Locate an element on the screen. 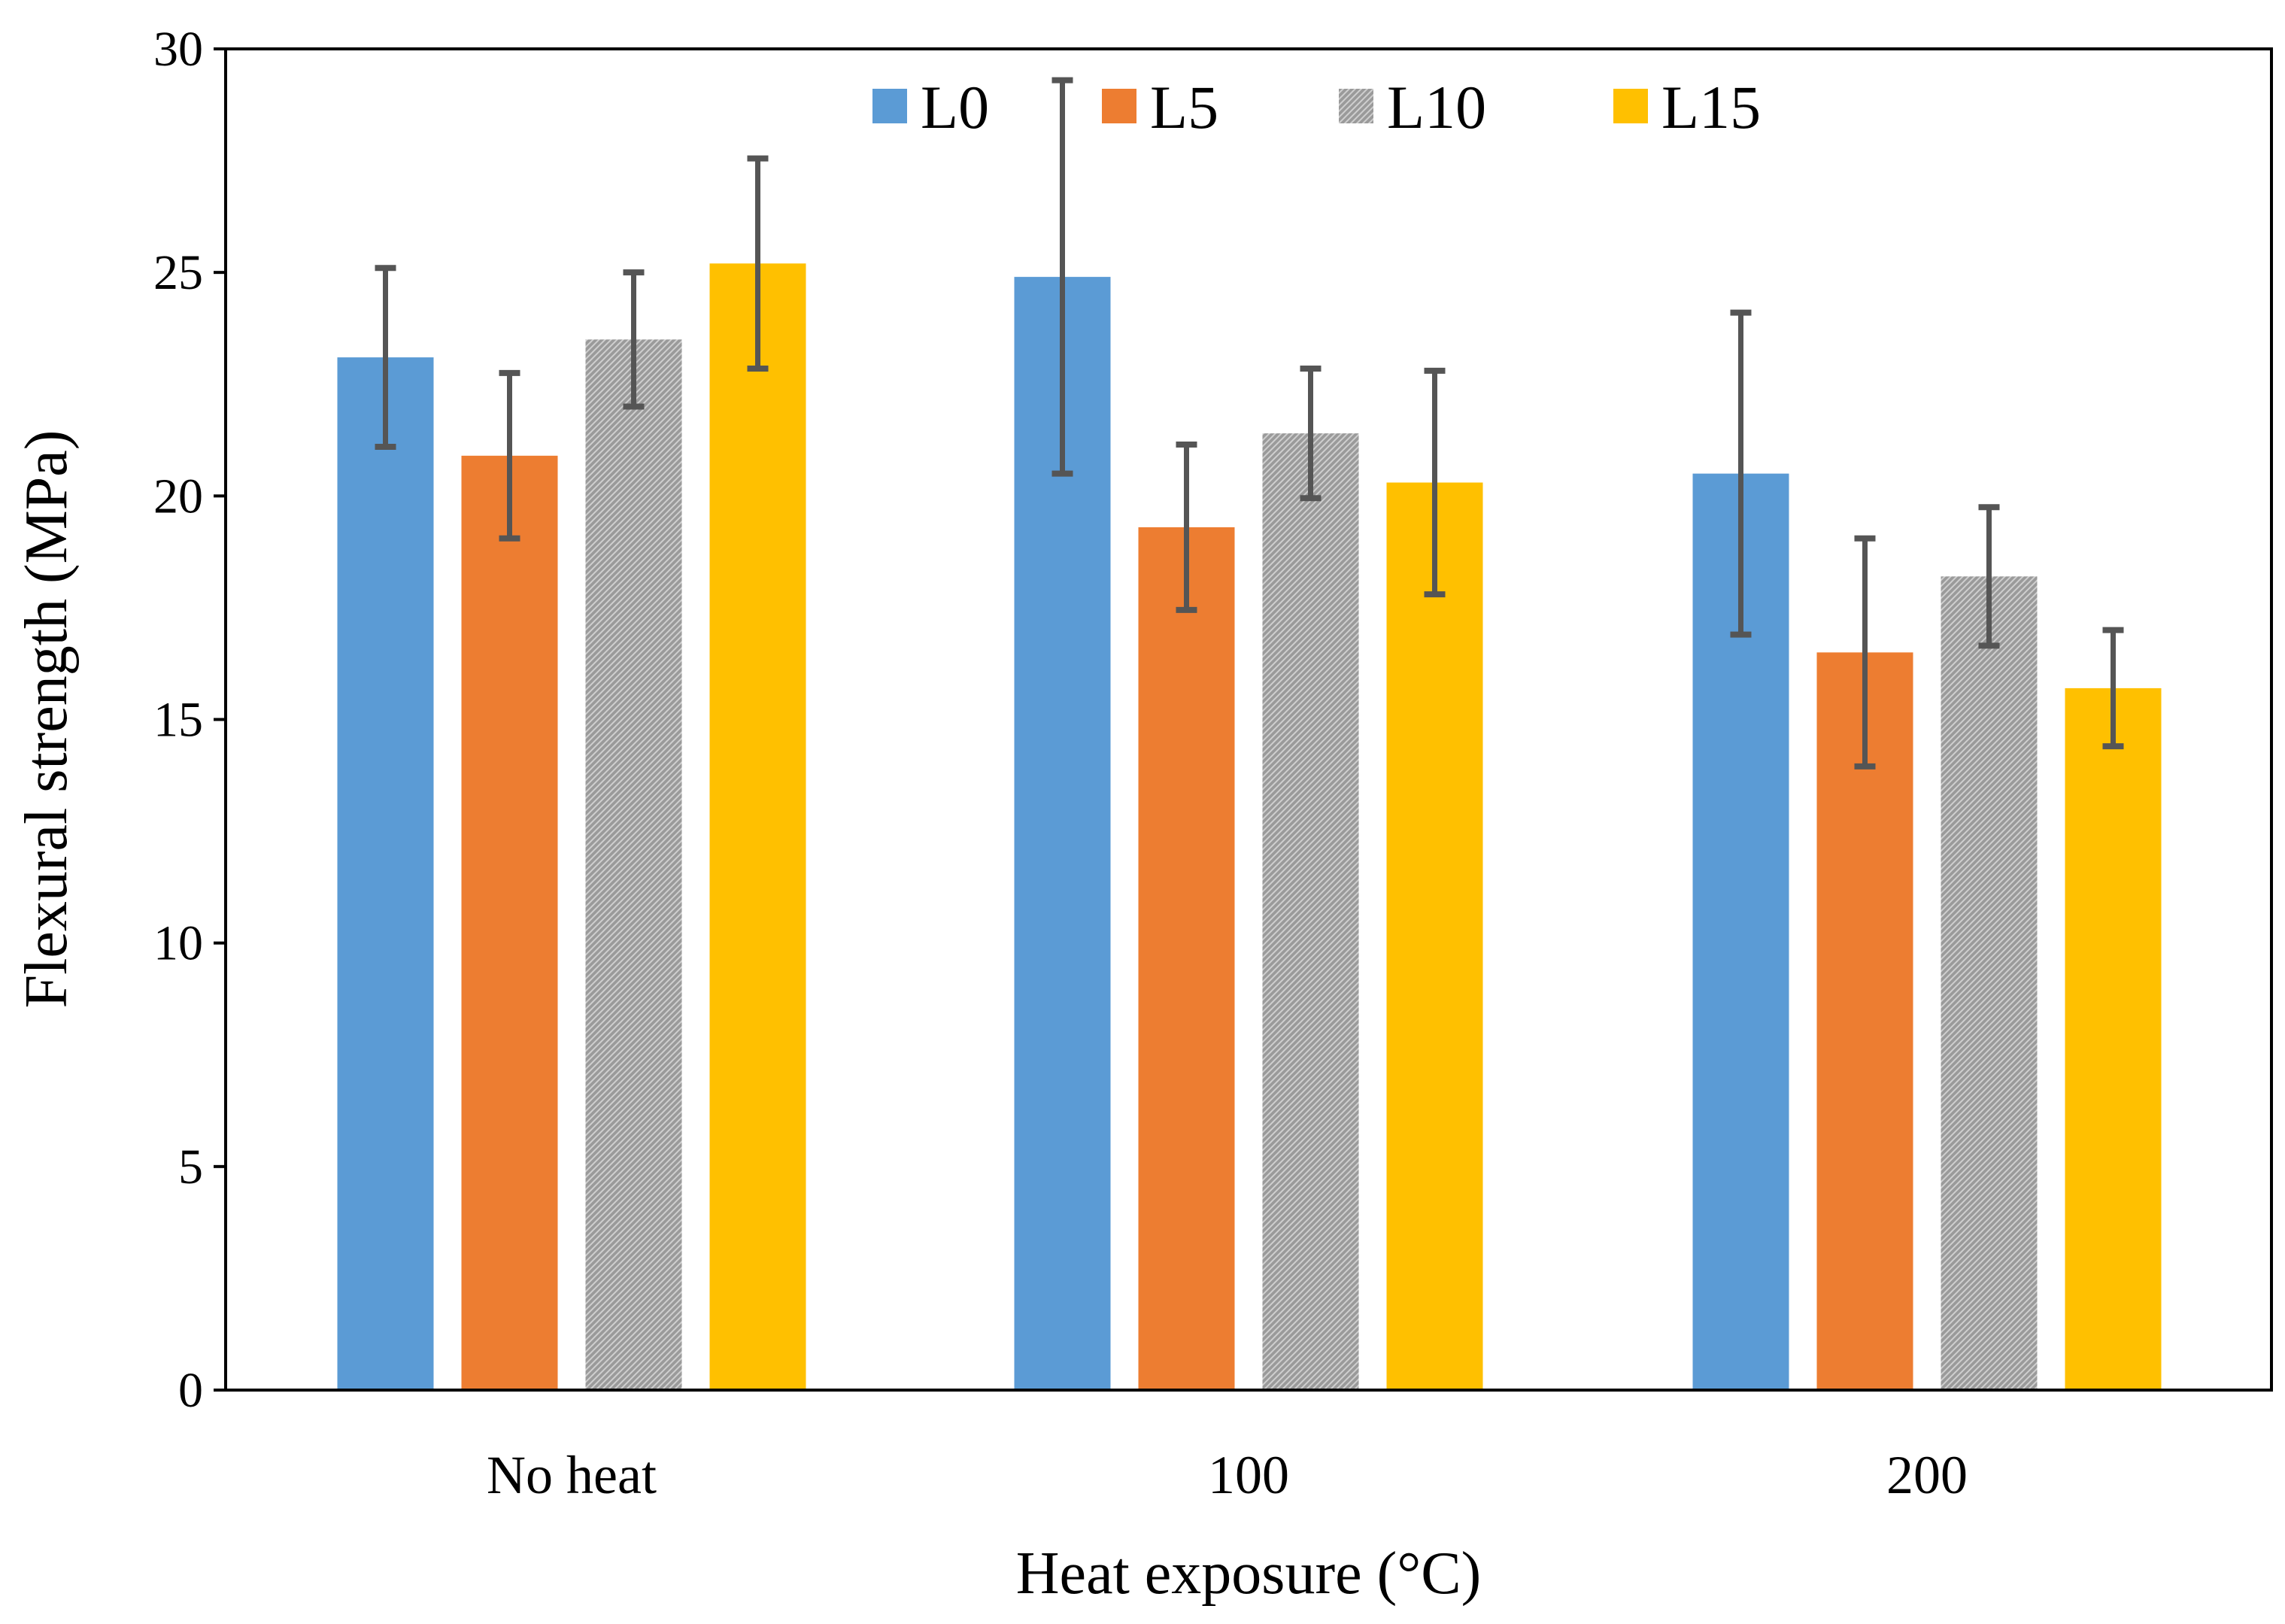  legend-label: L15 is located at coordinates (1711, 107).